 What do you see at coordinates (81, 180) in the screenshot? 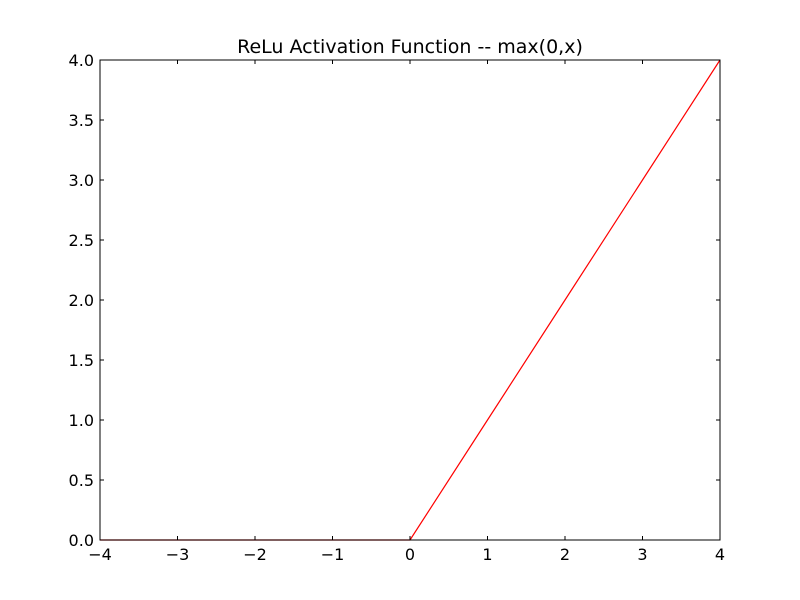
I see `y-tick-label: 3.0` at bounding box center [81, 180].